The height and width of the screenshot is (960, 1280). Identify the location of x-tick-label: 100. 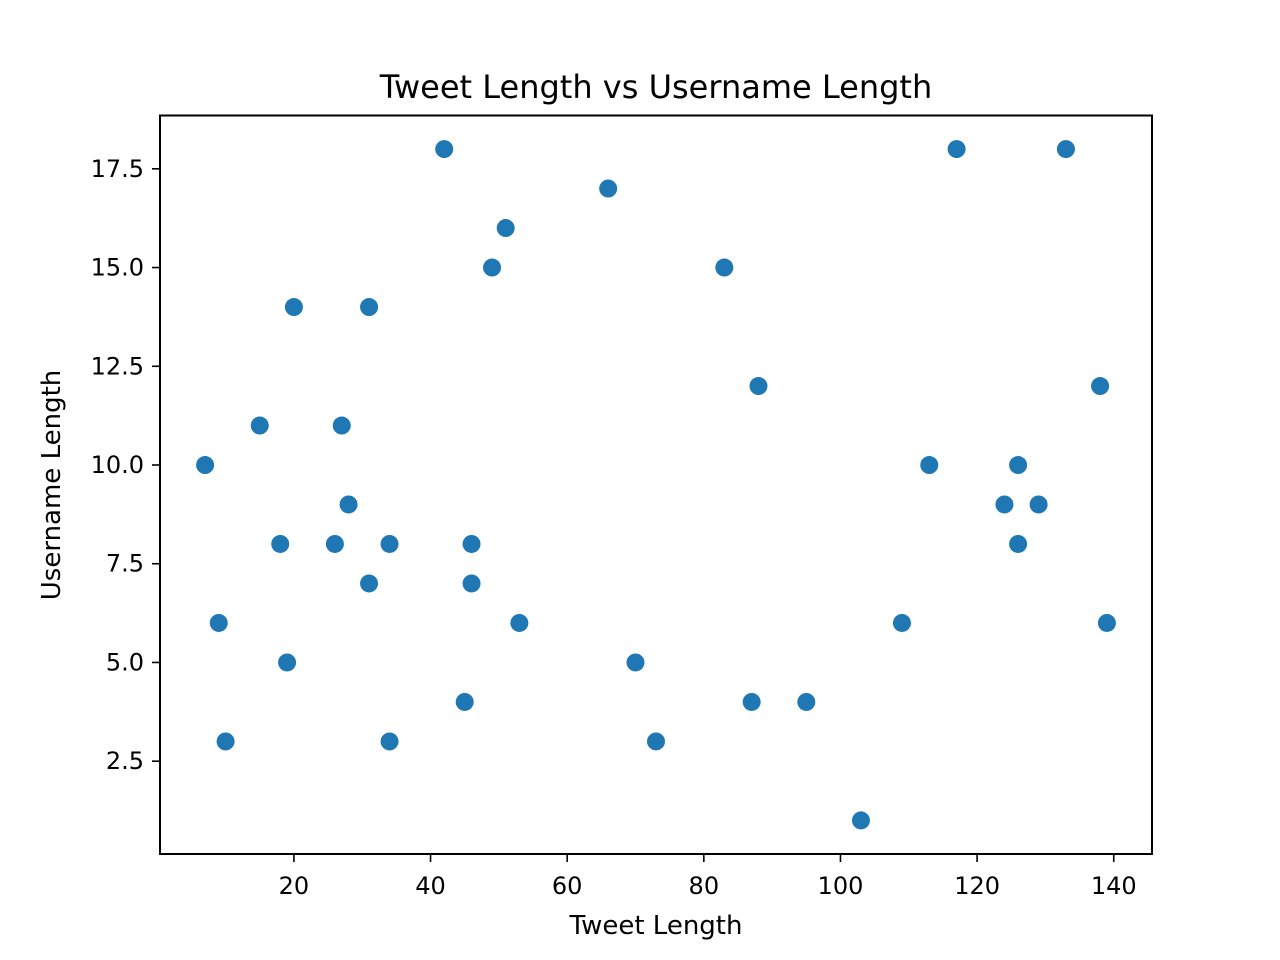
(841, 886).